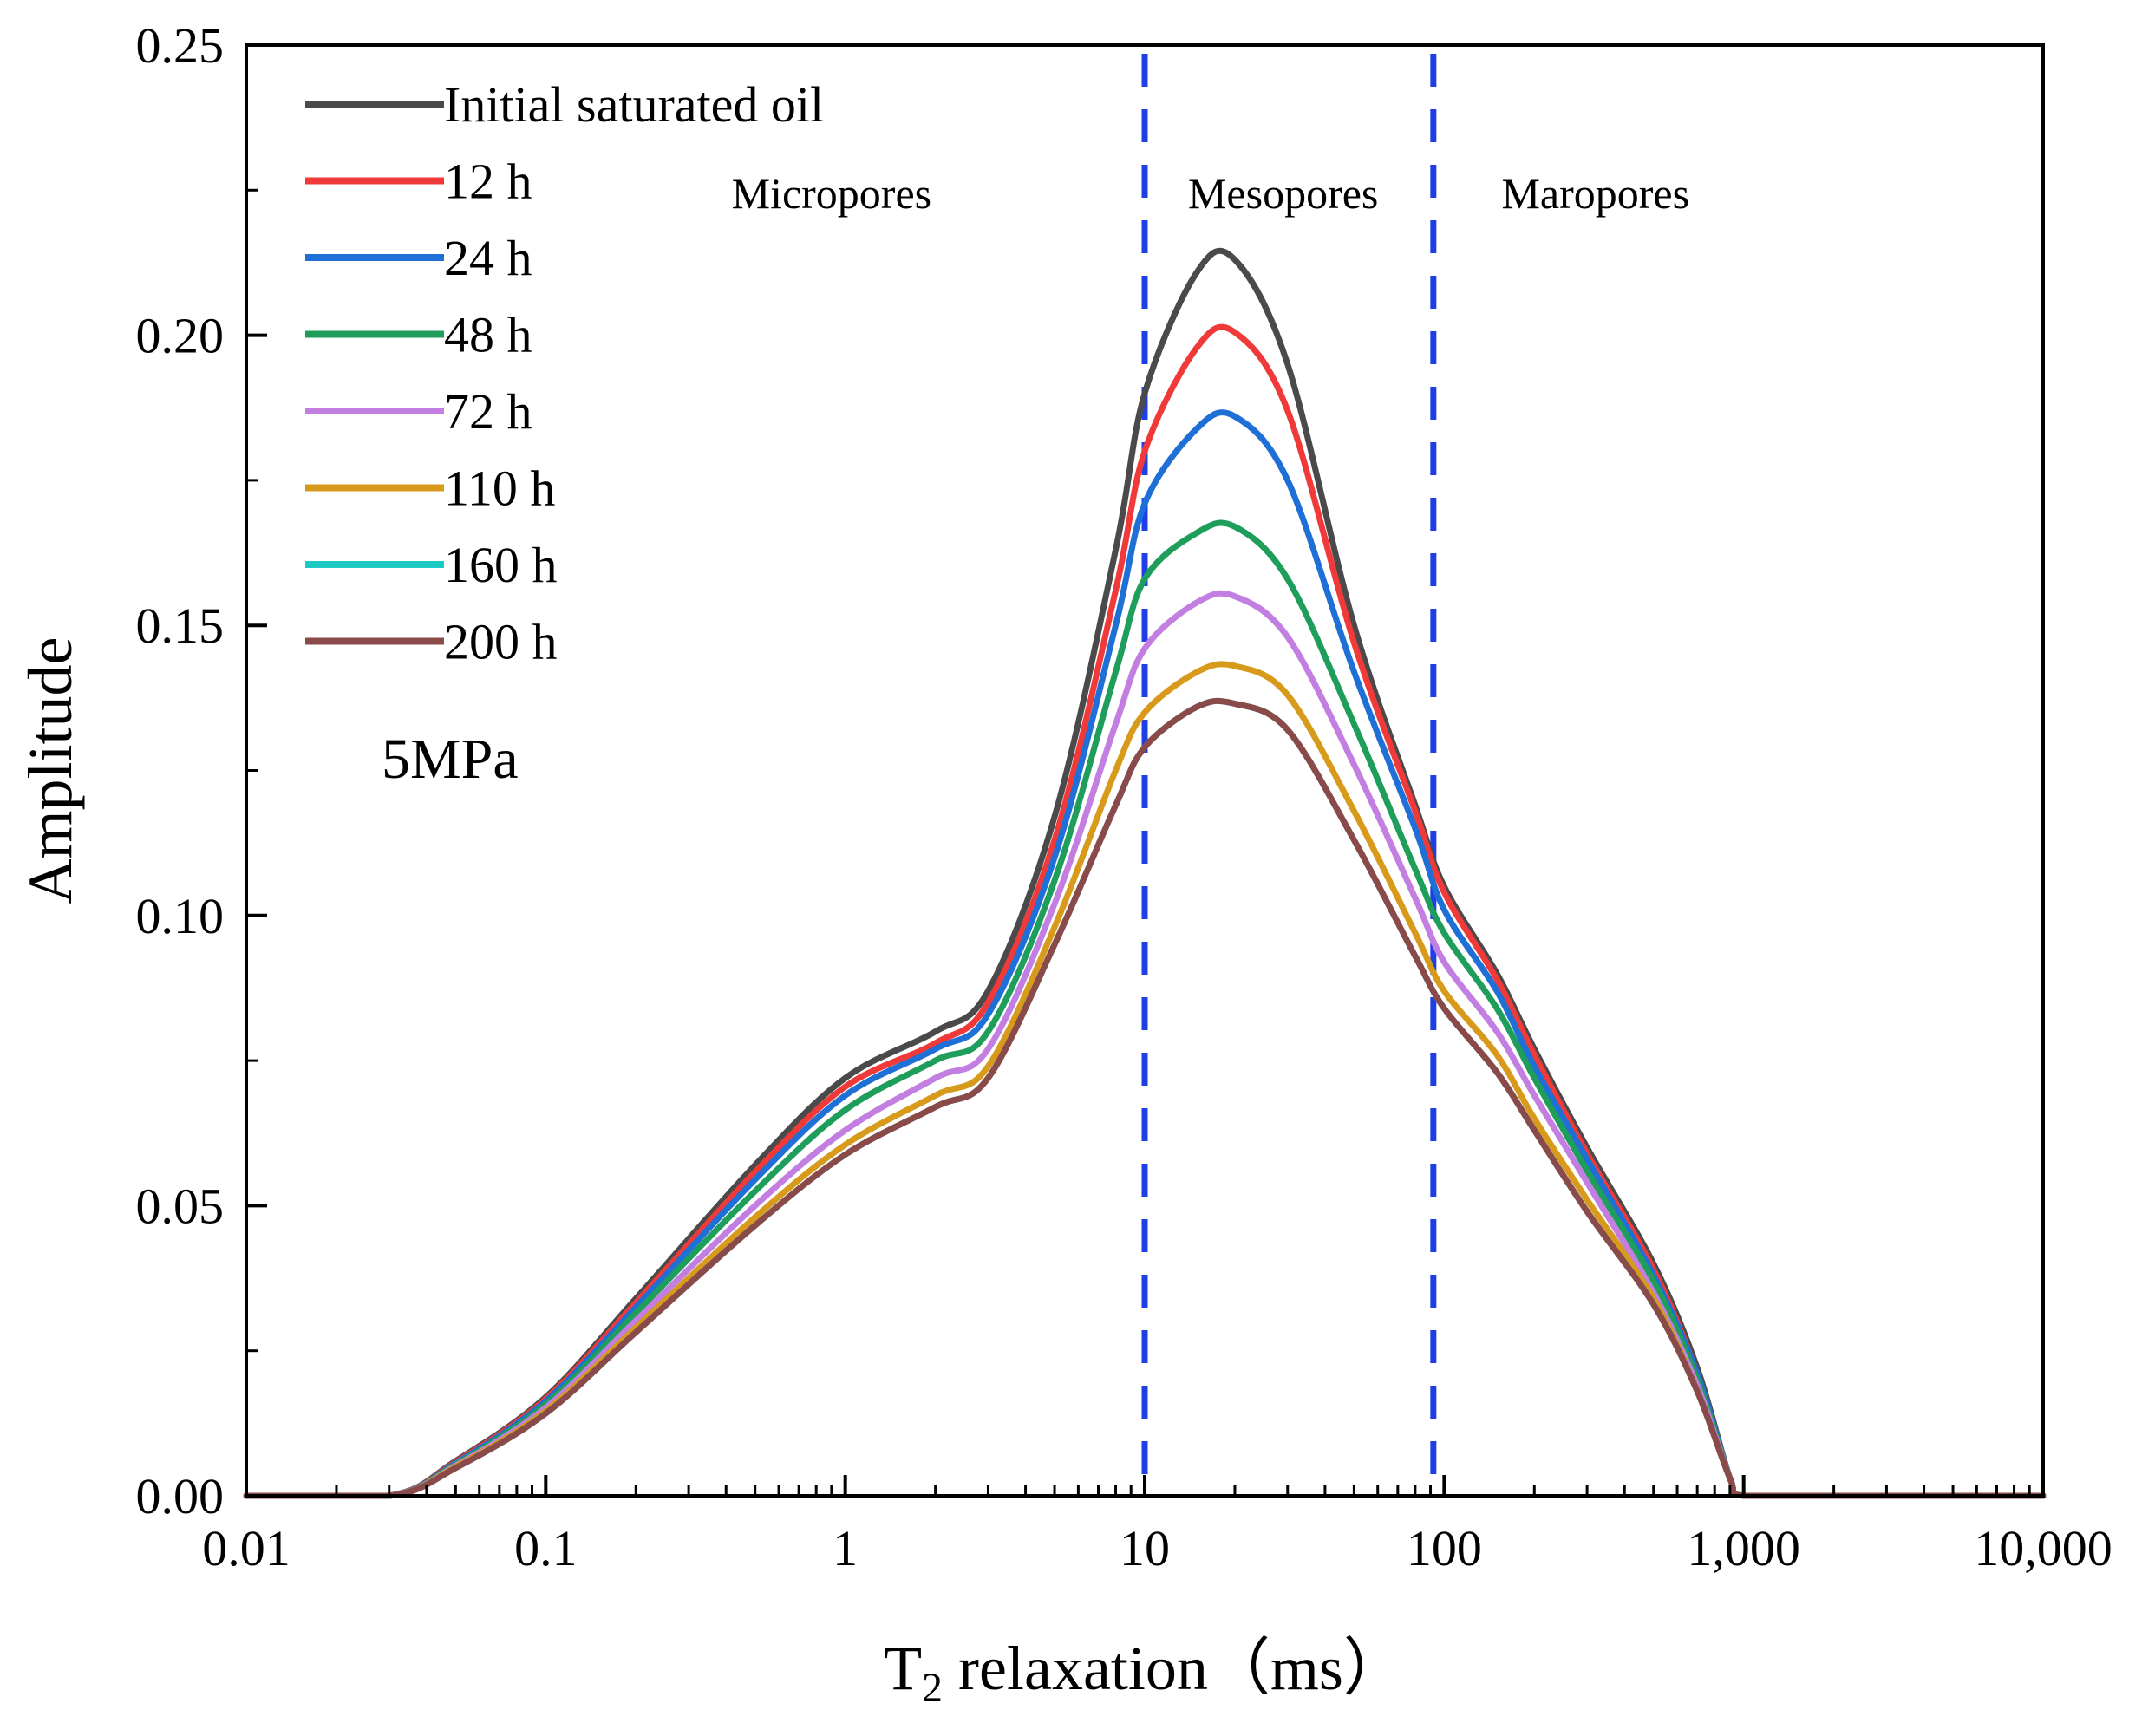  Describe the element at coordinates (488, 181) in the screenshot. I see `legend-label: 12 h` at that location.